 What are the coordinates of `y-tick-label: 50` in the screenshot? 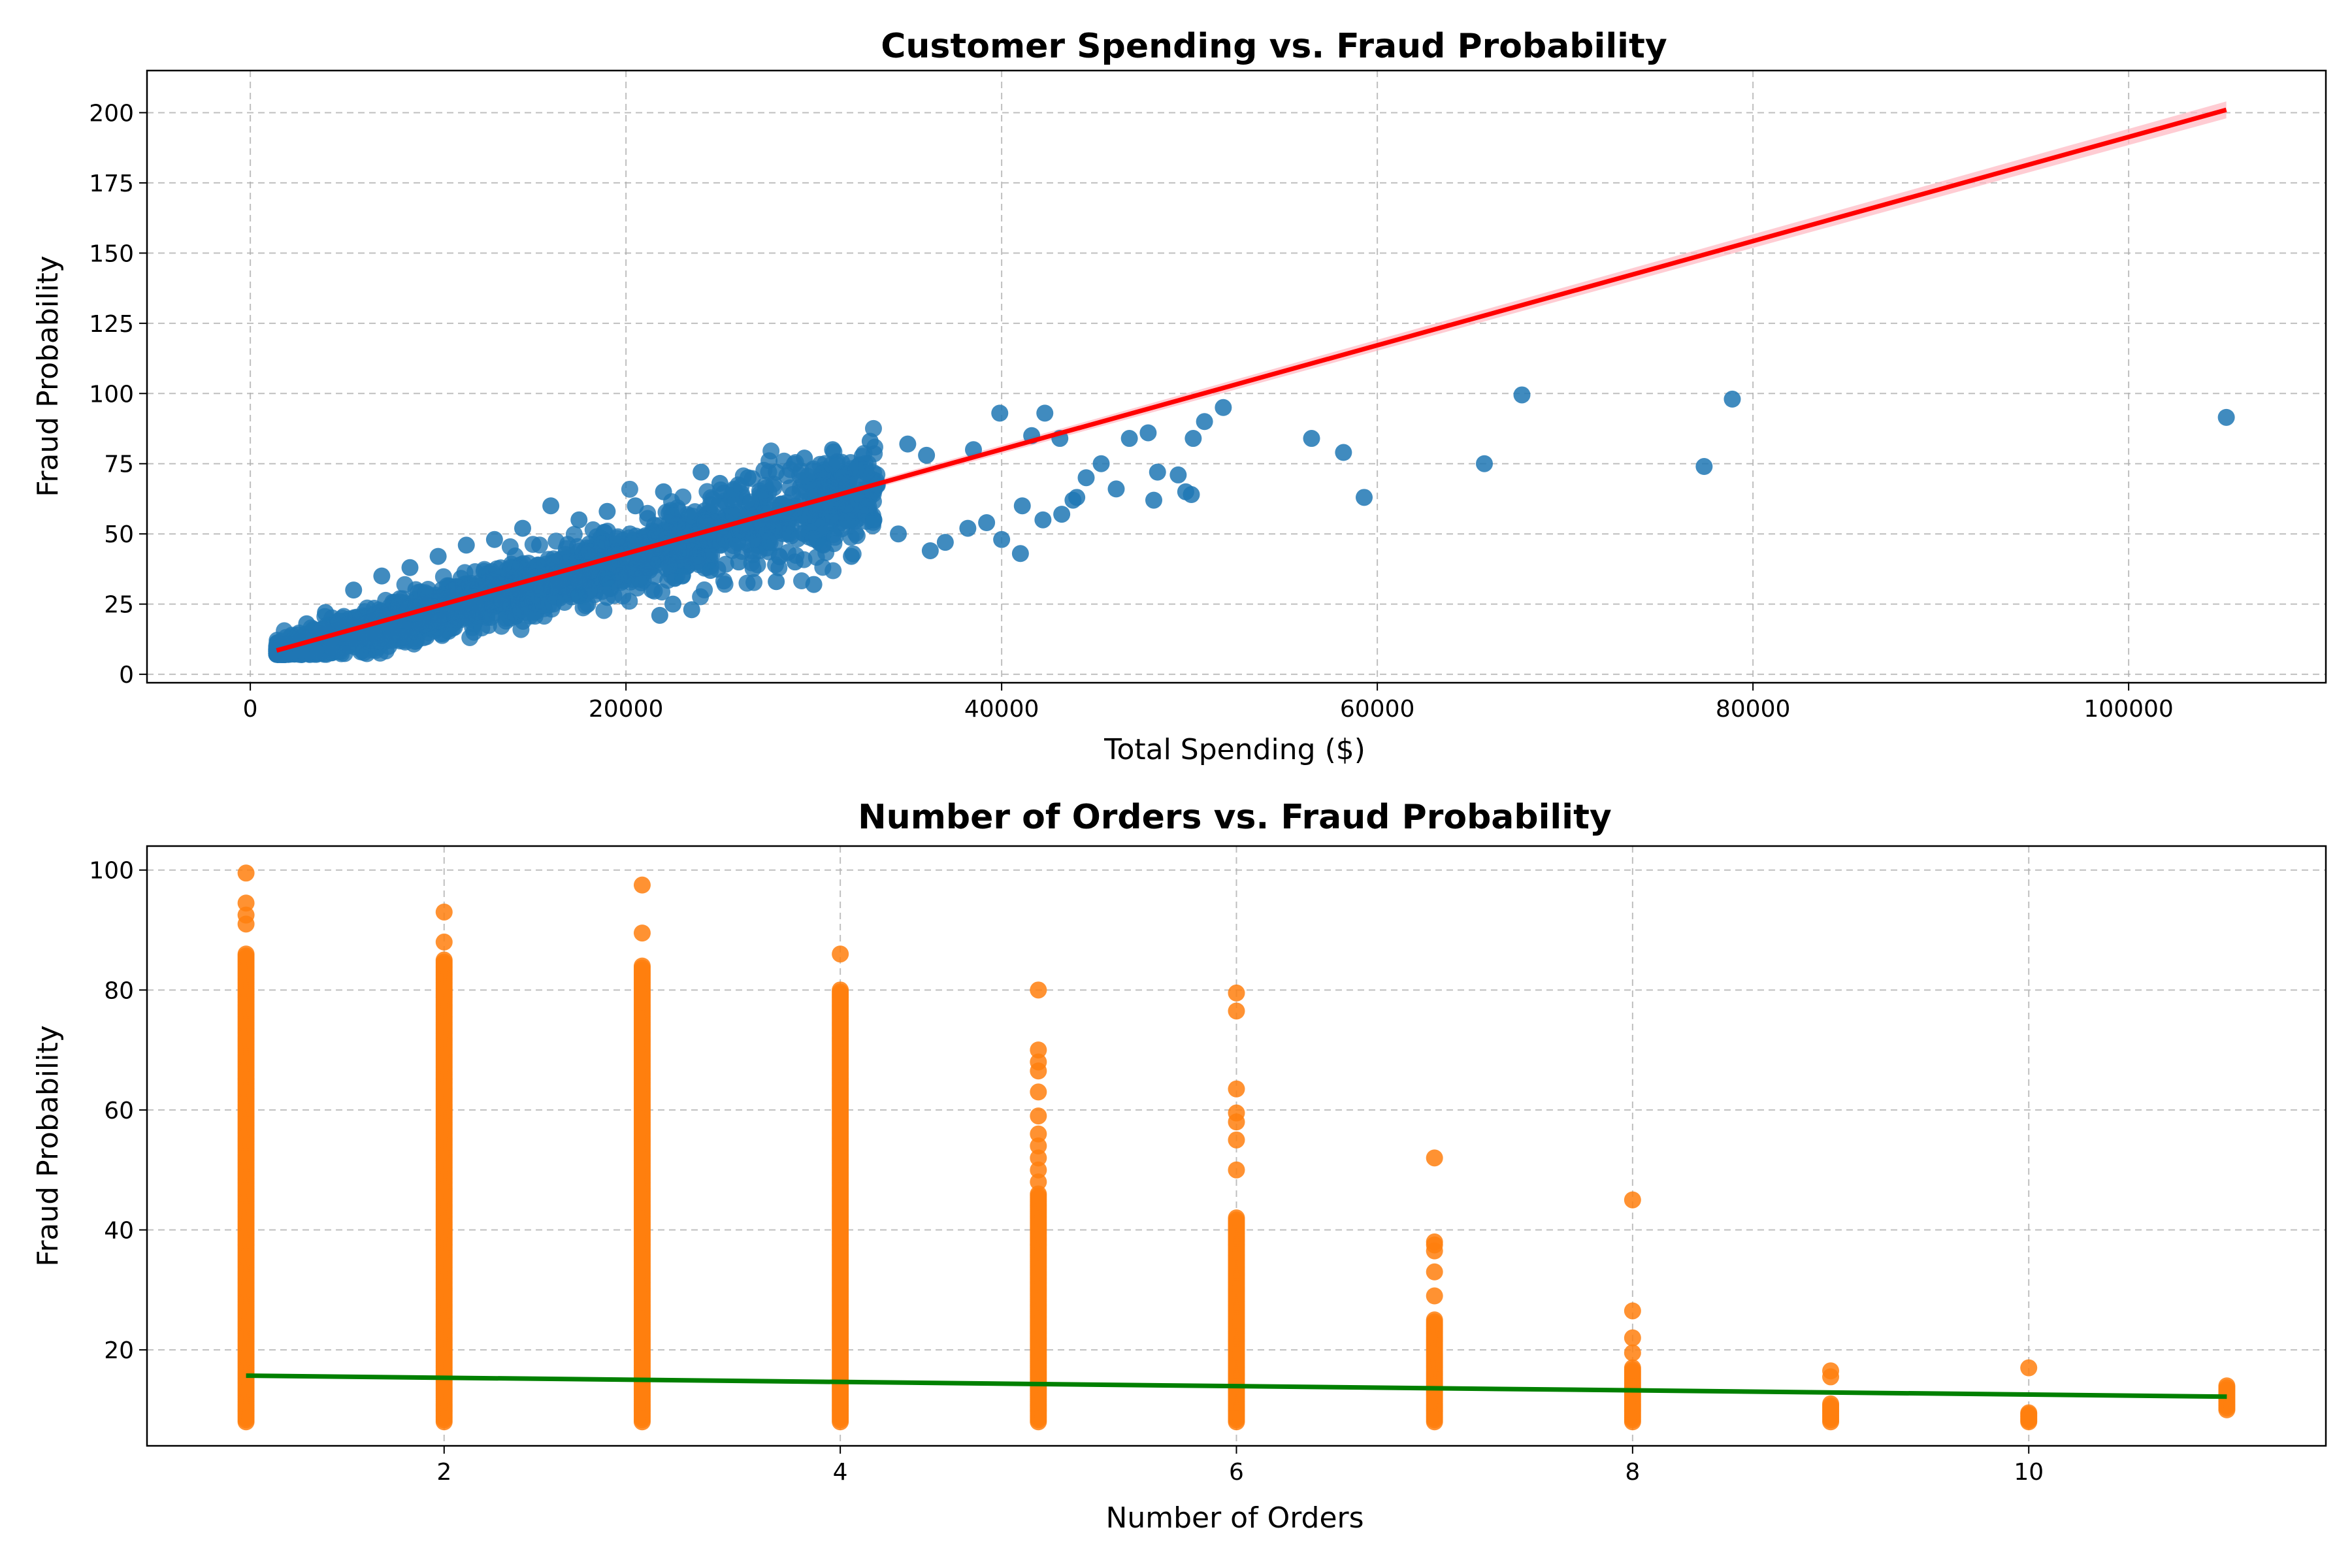 It's located at (119, 534).